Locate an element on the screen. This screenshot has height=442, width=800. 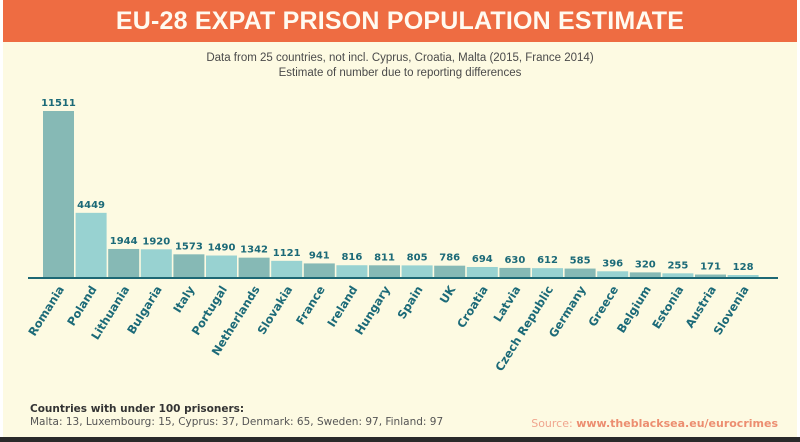
category-label: Poland is located at coordinates (81, 305).